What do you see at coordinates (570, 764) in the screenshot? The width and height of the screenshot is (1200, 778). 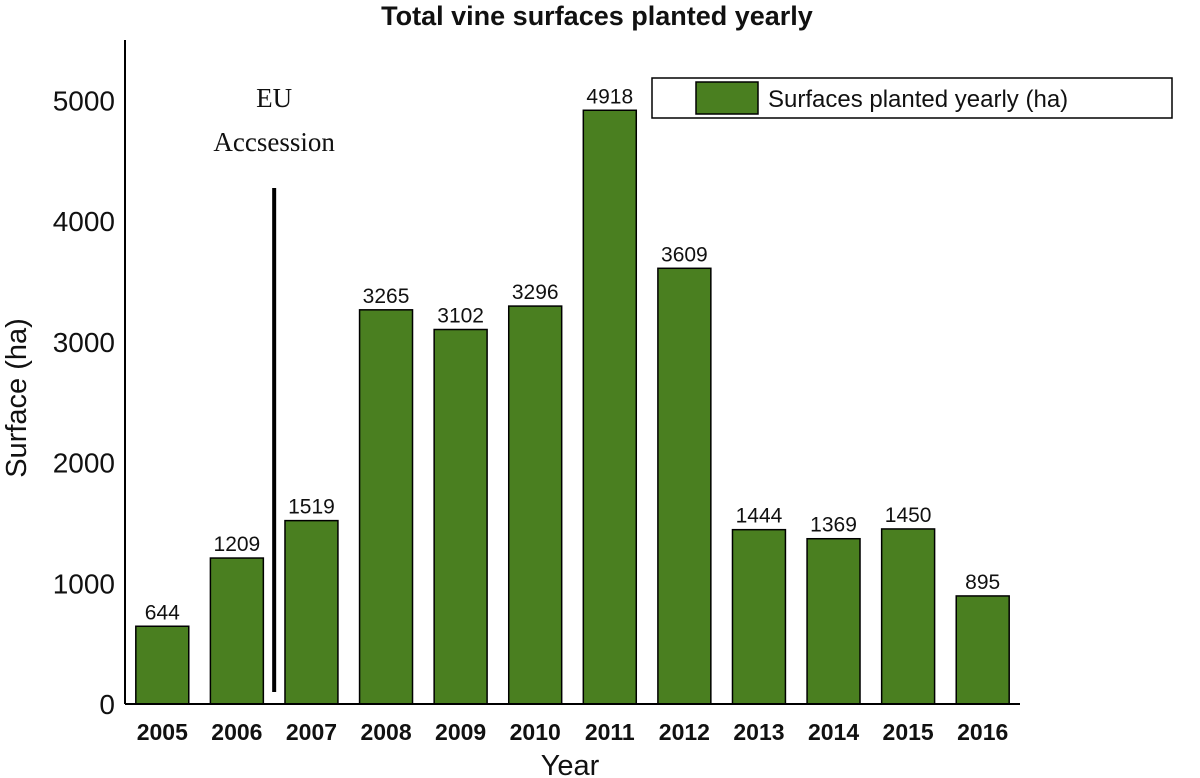 I see `x-axis-label: Year` at bounding box center [570, 764].